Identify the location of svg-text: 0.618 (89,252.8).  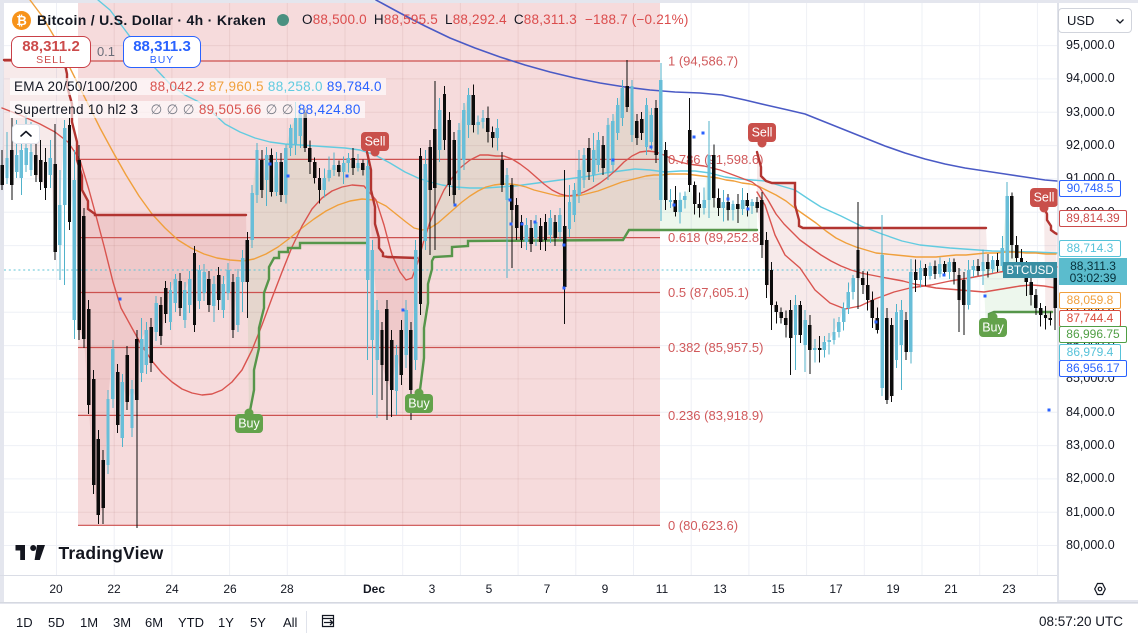
(715, 237).